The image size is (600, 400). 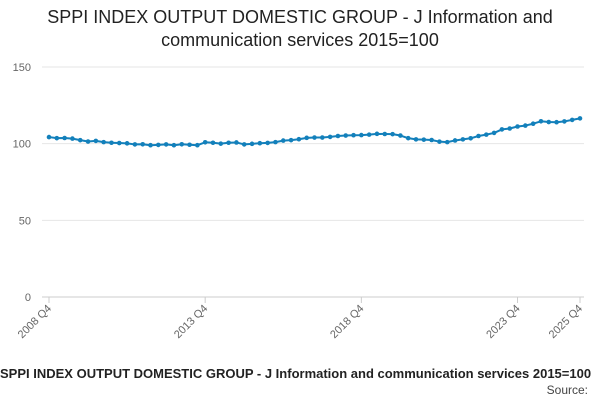 I want to click on series-group, so click(x=314, y=132).